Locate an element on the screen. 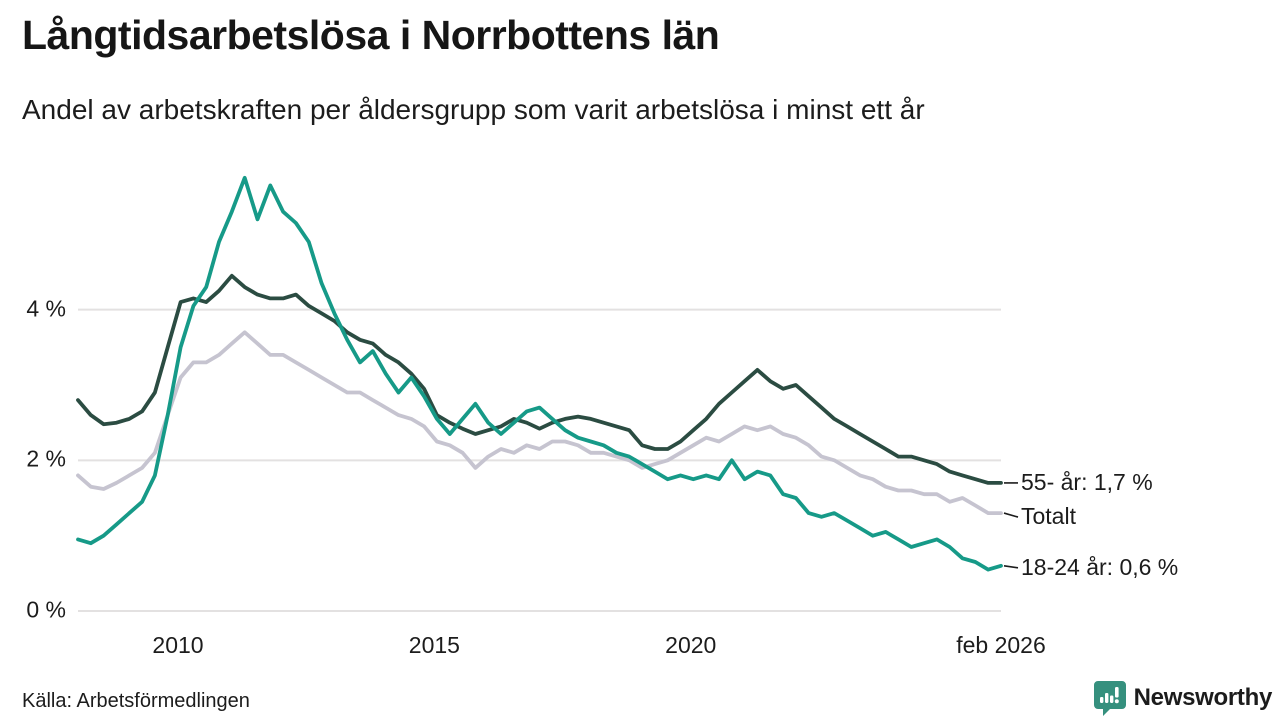 This screenshot has width=1280, height=720. y-axis-tick-label: 4 % is located at coordinates (46, 308).